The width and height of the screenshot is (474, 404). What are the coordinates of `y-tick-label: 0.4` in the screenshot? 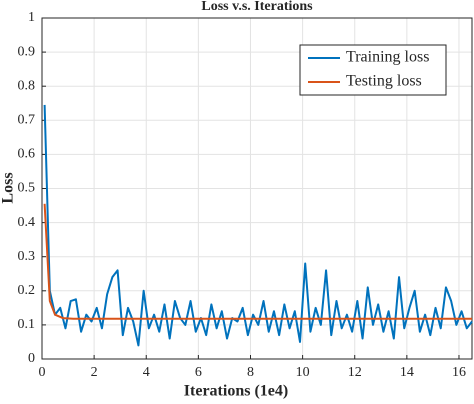 It's located at (27, 222).